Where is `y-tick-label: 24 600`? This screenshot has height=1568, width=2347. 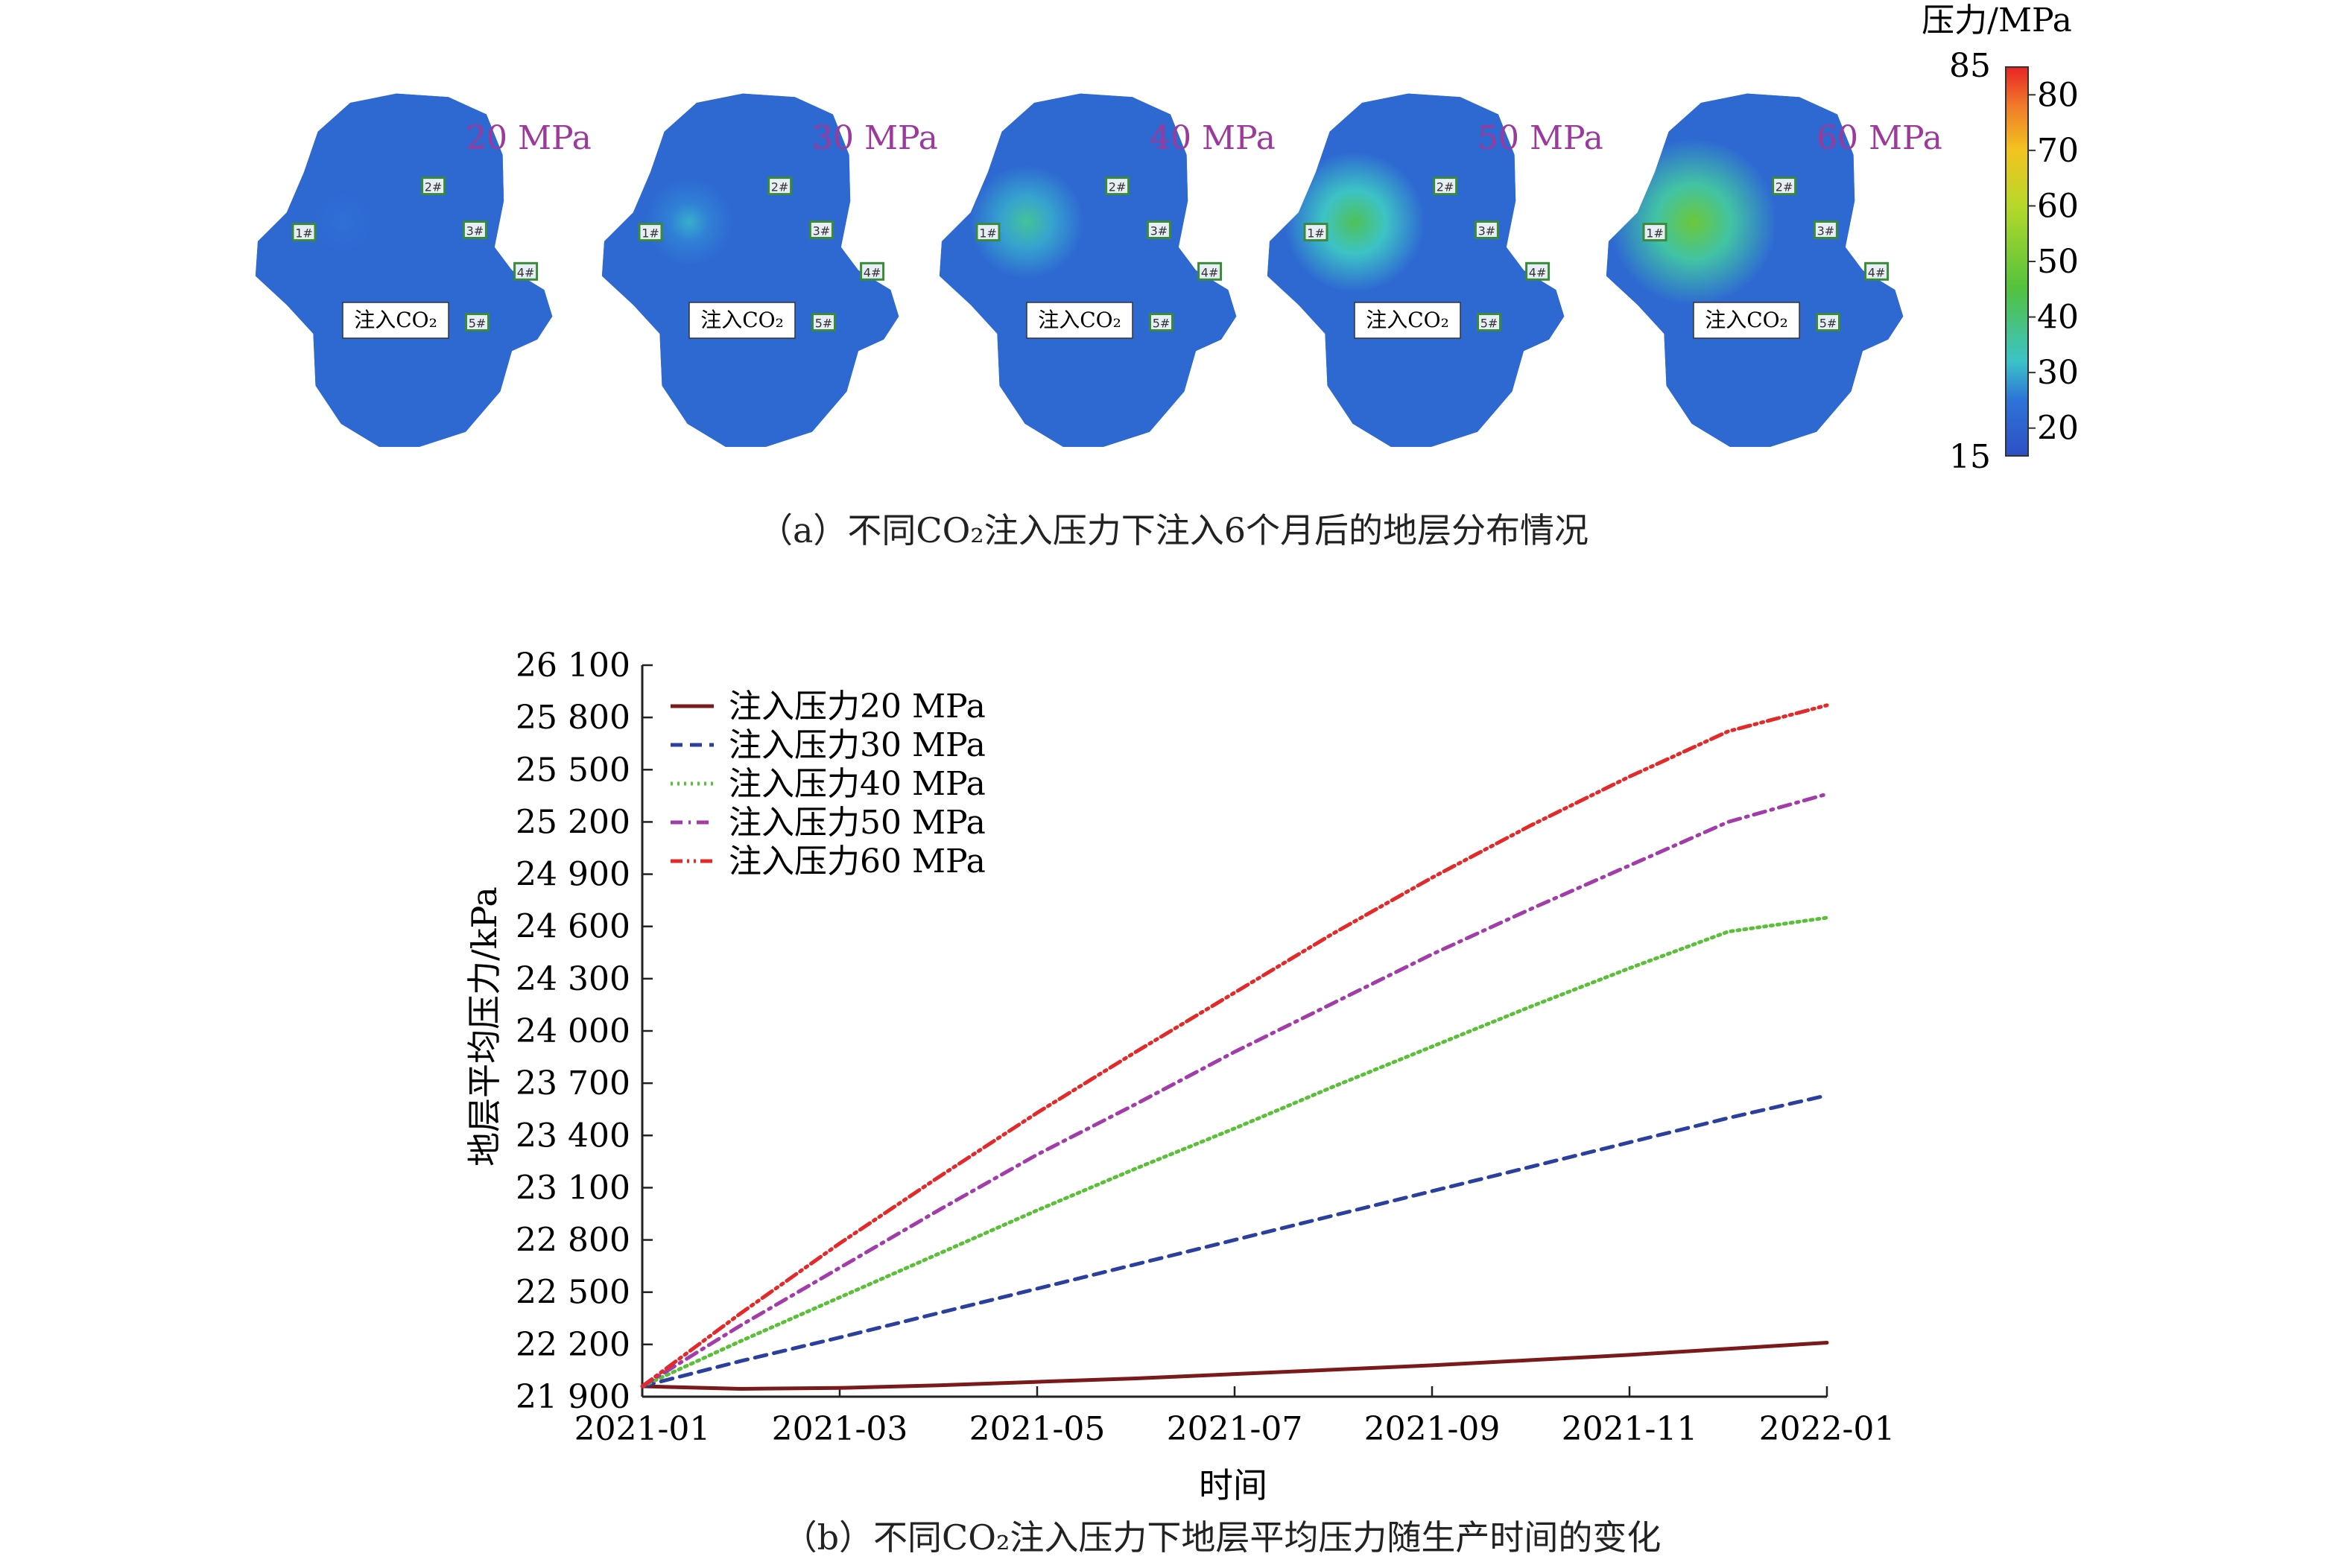 y-tick-label: 24 600 is located at coordinates (573, 927).